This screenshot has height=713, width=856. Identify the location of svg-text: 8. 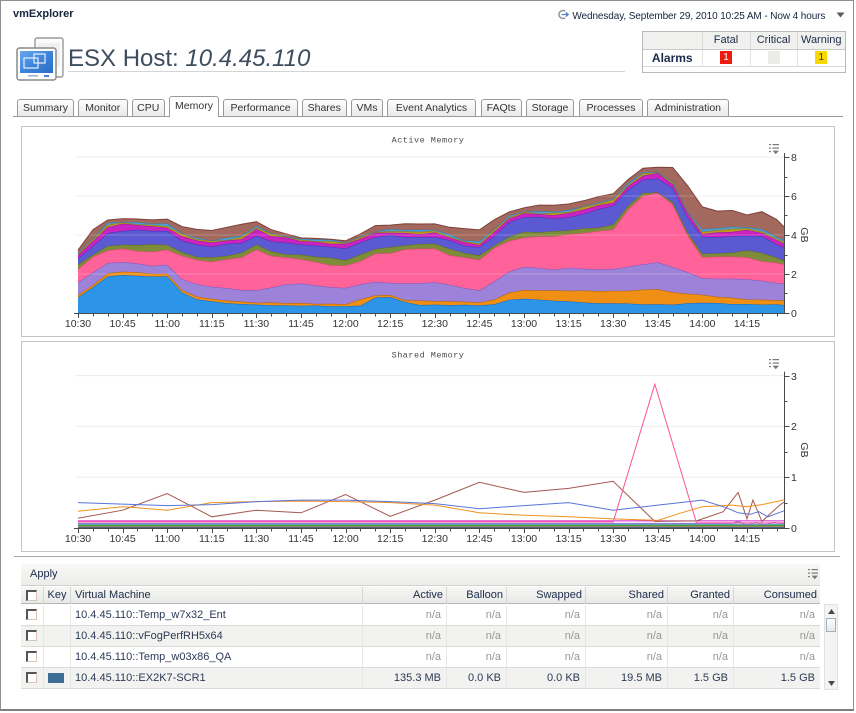
(794, 158).